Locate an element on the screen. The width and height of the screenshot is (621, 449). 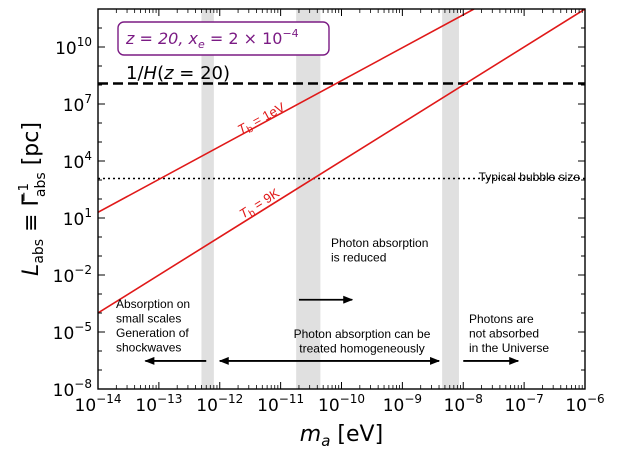
x-tick-label: 10⁻⁸ is located at coordinates (463, 404).